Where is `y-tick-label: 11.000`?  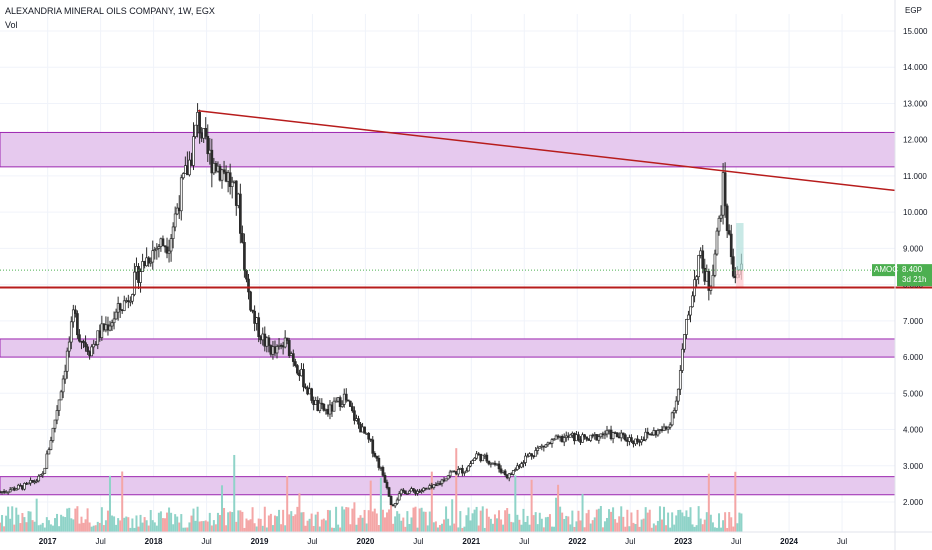
y-tick-label: 11.000 is located at coordinates (915, 176).